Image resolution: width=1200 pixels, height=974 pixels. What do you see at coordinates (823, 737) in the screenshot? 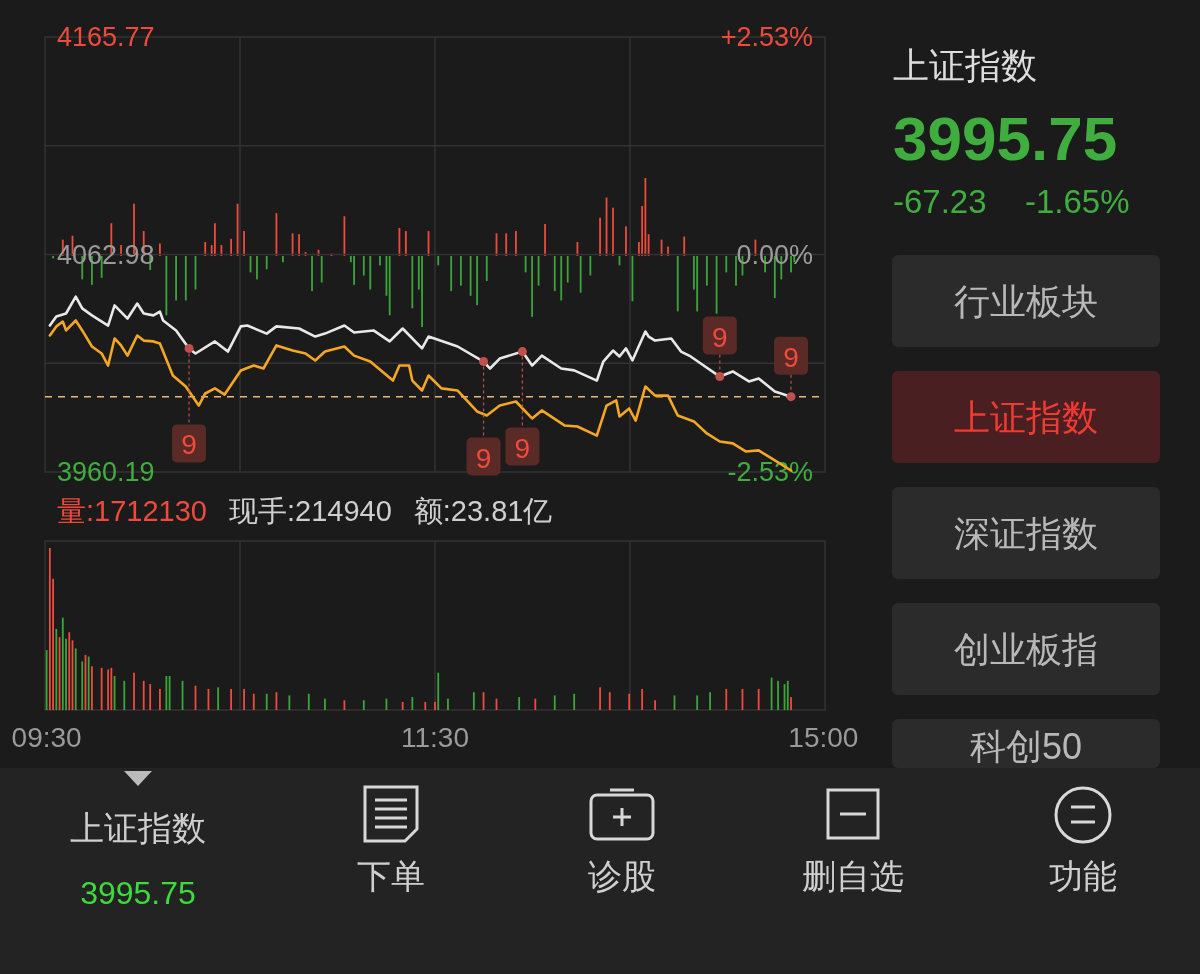
I see `x-tick-label: 15:00` at bounding box center [823, 737].